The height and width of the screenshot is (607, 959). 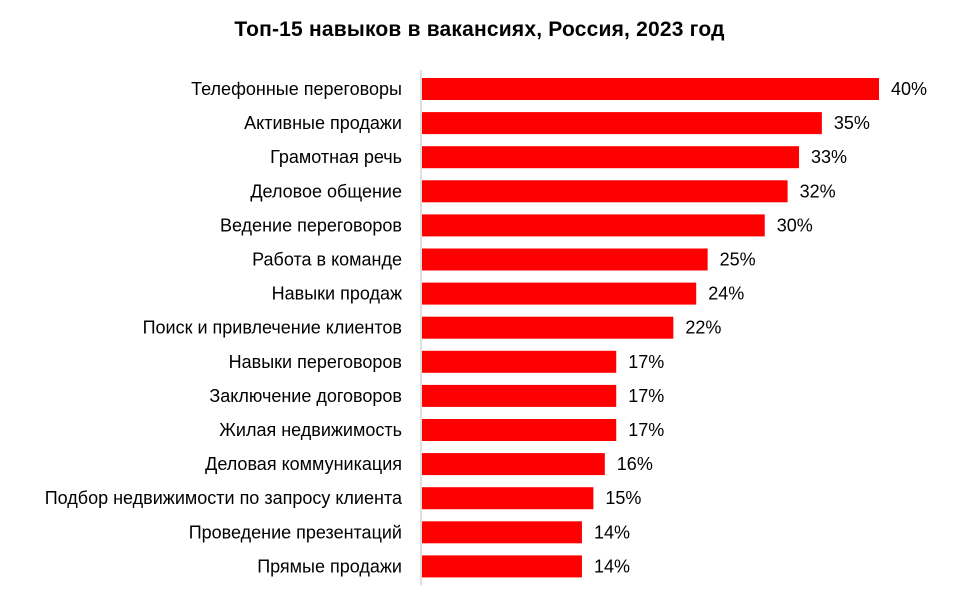 What do you see at coordinates (329, 566) in the screenshot?
I see `category-label: Прямые продажи` at bounding box center [329, 566].